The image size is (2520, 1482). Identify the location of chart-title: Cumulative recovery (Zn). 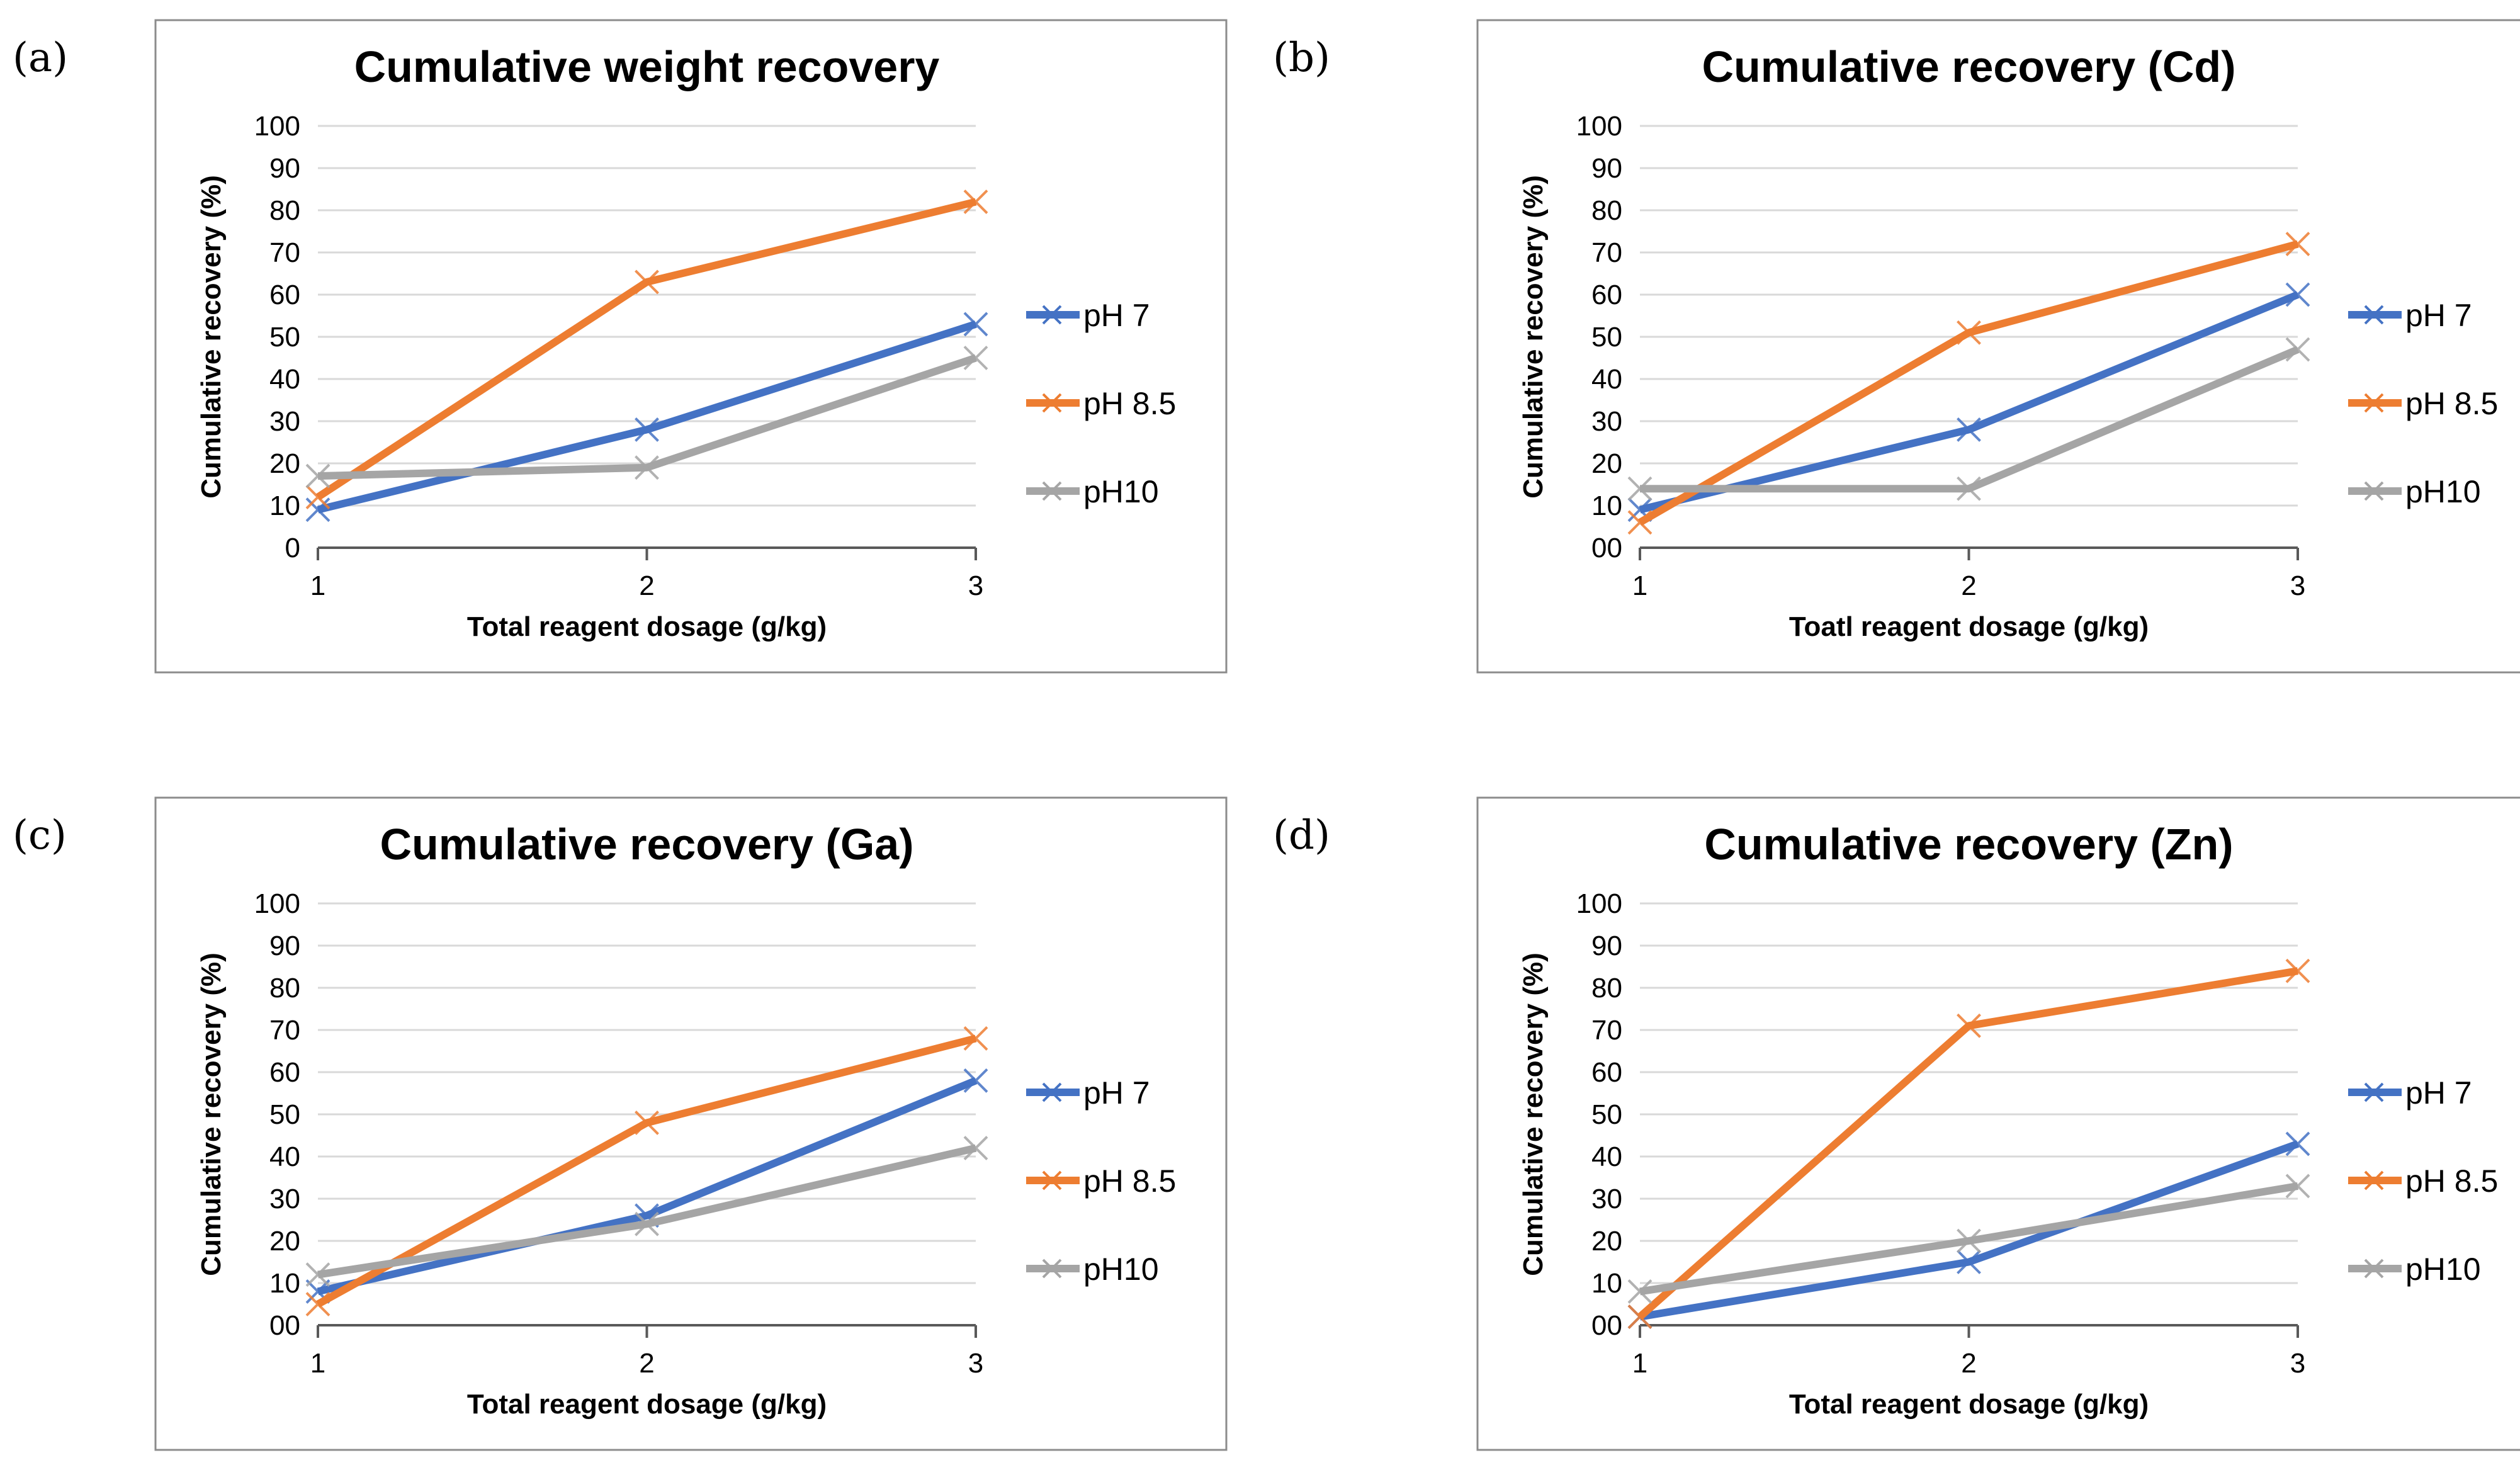
(1968, 844).